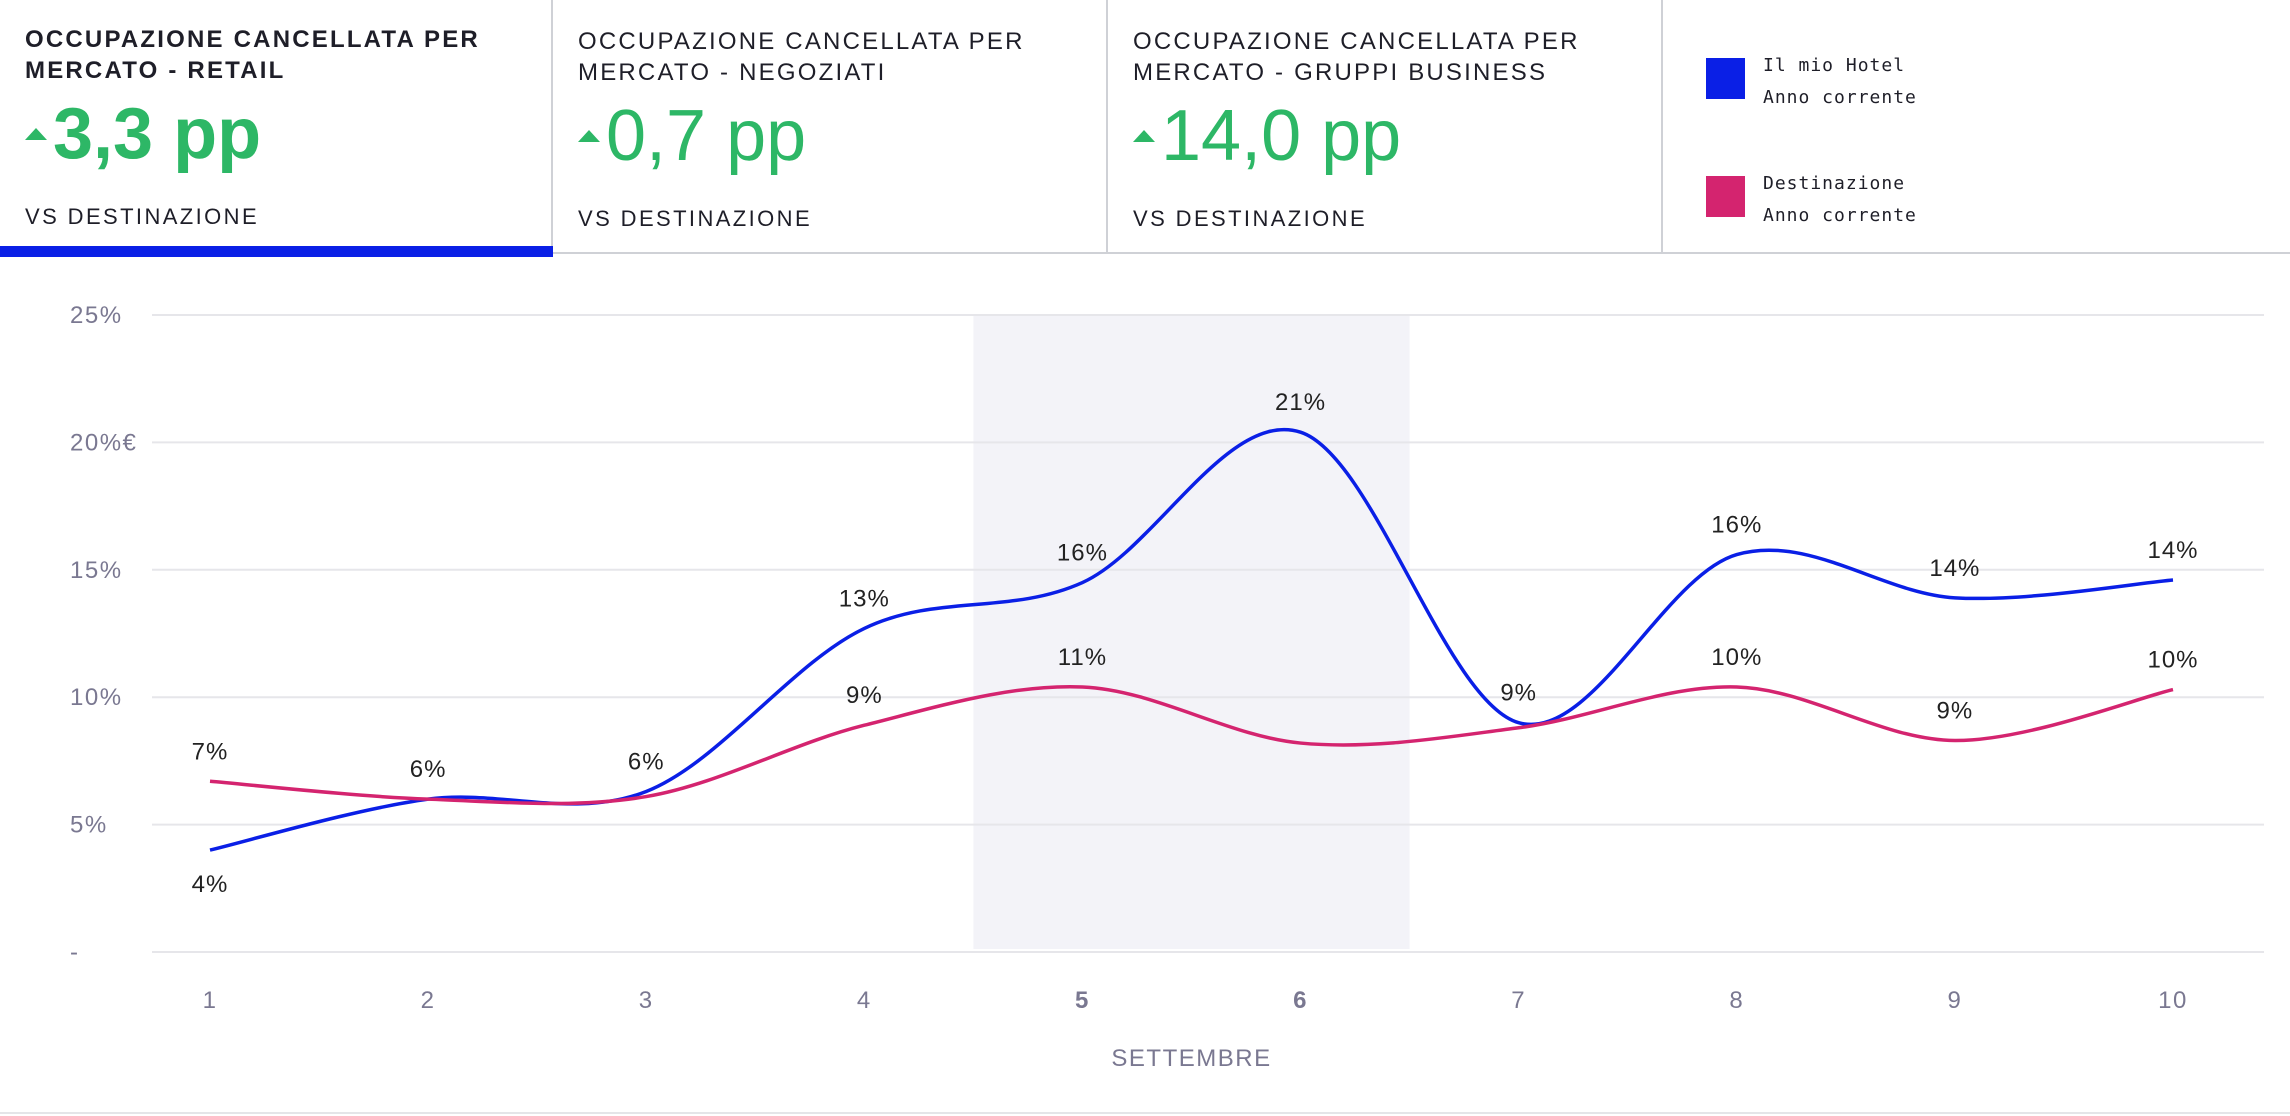 This screenshot has height=1116, width=2290. I want to click on x-tick-label: 9, so click(1954, 1000).